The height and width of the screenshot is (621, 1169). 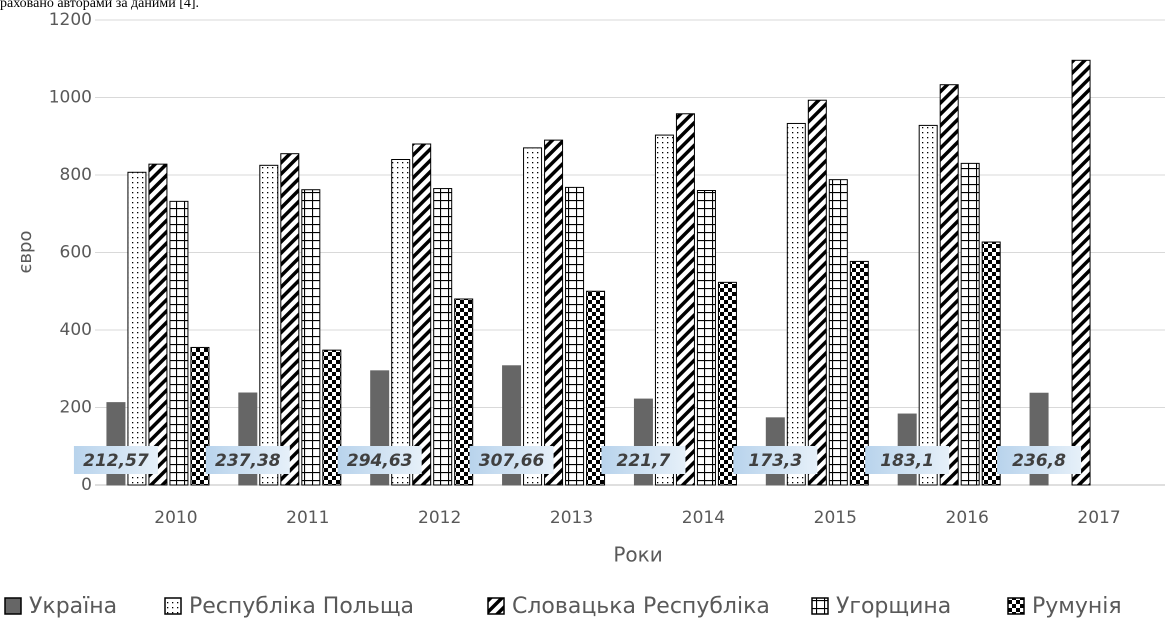 What do you see at coordinates (73, 606) in the screenshot?
I see `legend-label: Україна` at bounding box center [73, 606].